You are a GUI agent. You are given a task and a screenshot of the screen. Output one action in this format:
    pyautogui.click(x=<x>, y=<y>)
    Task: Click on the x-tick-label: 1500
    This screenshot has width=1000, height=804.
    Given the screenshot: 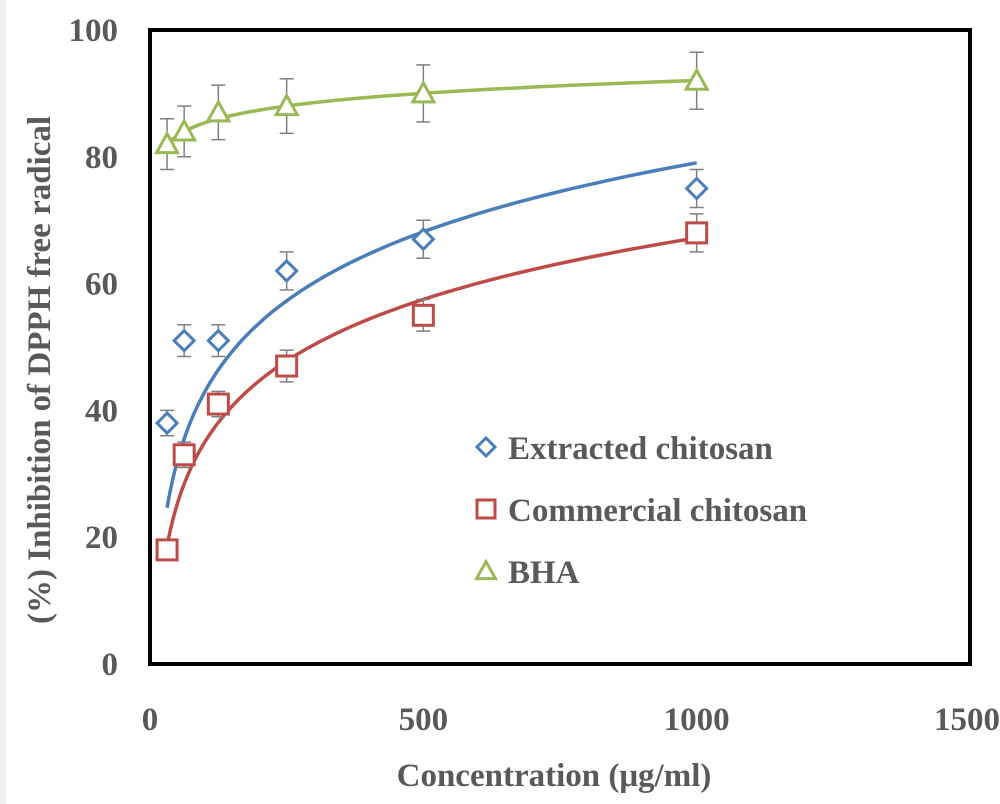 What is the action you would take?
    pyautogui.click(x=967, y=720)
    